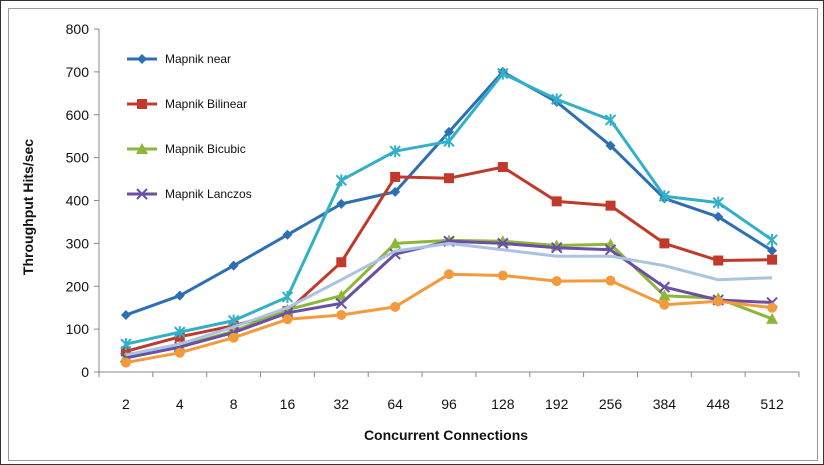 The width and height of the screenshot is (824, 465). Describe the element at coordinates (288, 404) in the screenshot. I see `x-tick-label: 16` at that location.